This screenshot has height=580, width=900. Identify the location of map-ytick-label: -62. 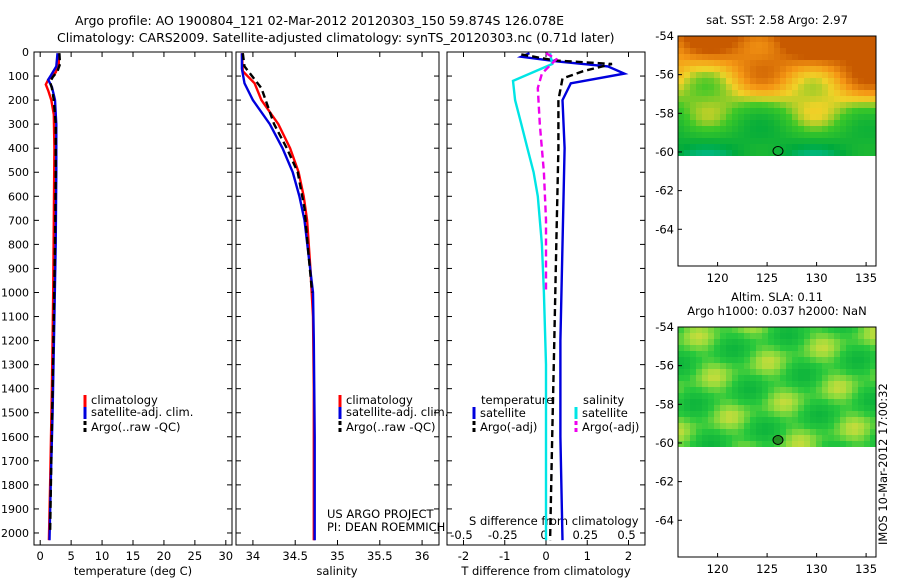
(664, 482).